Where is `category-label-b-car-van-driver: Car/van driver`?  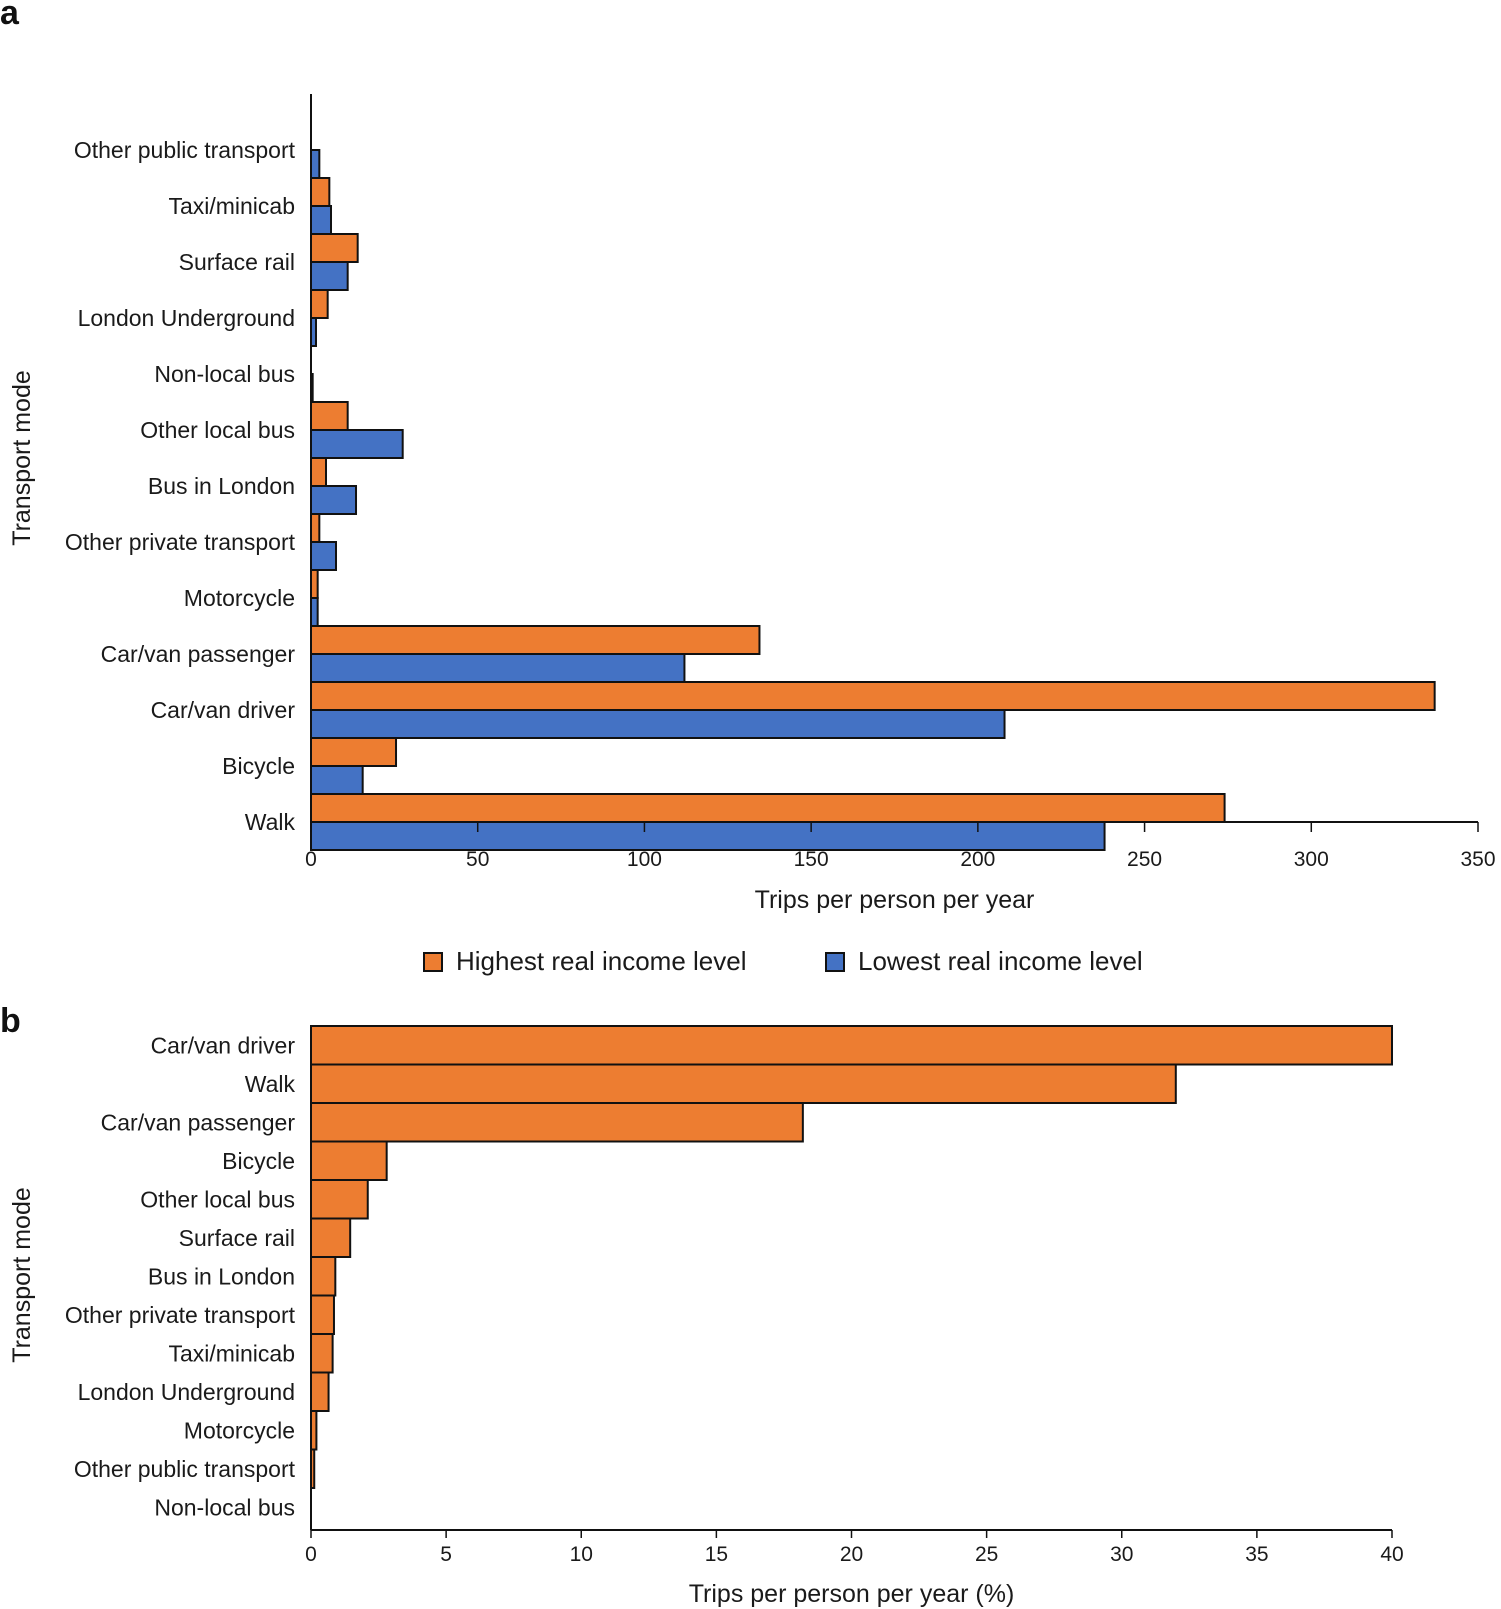
category-label-b-car-van-driver: Car/van driver is located at coordinates (223, 1045).